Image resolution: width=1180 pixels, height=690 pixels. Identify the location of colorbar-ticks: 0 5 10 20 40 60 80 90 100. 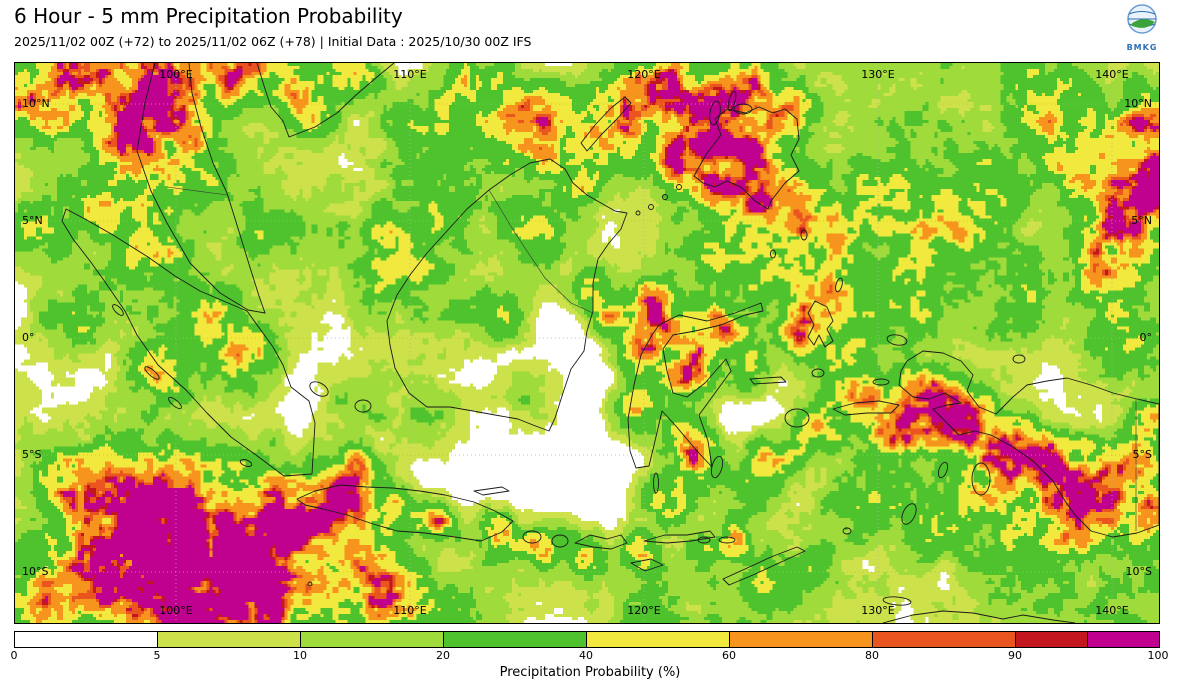
(589, 655).